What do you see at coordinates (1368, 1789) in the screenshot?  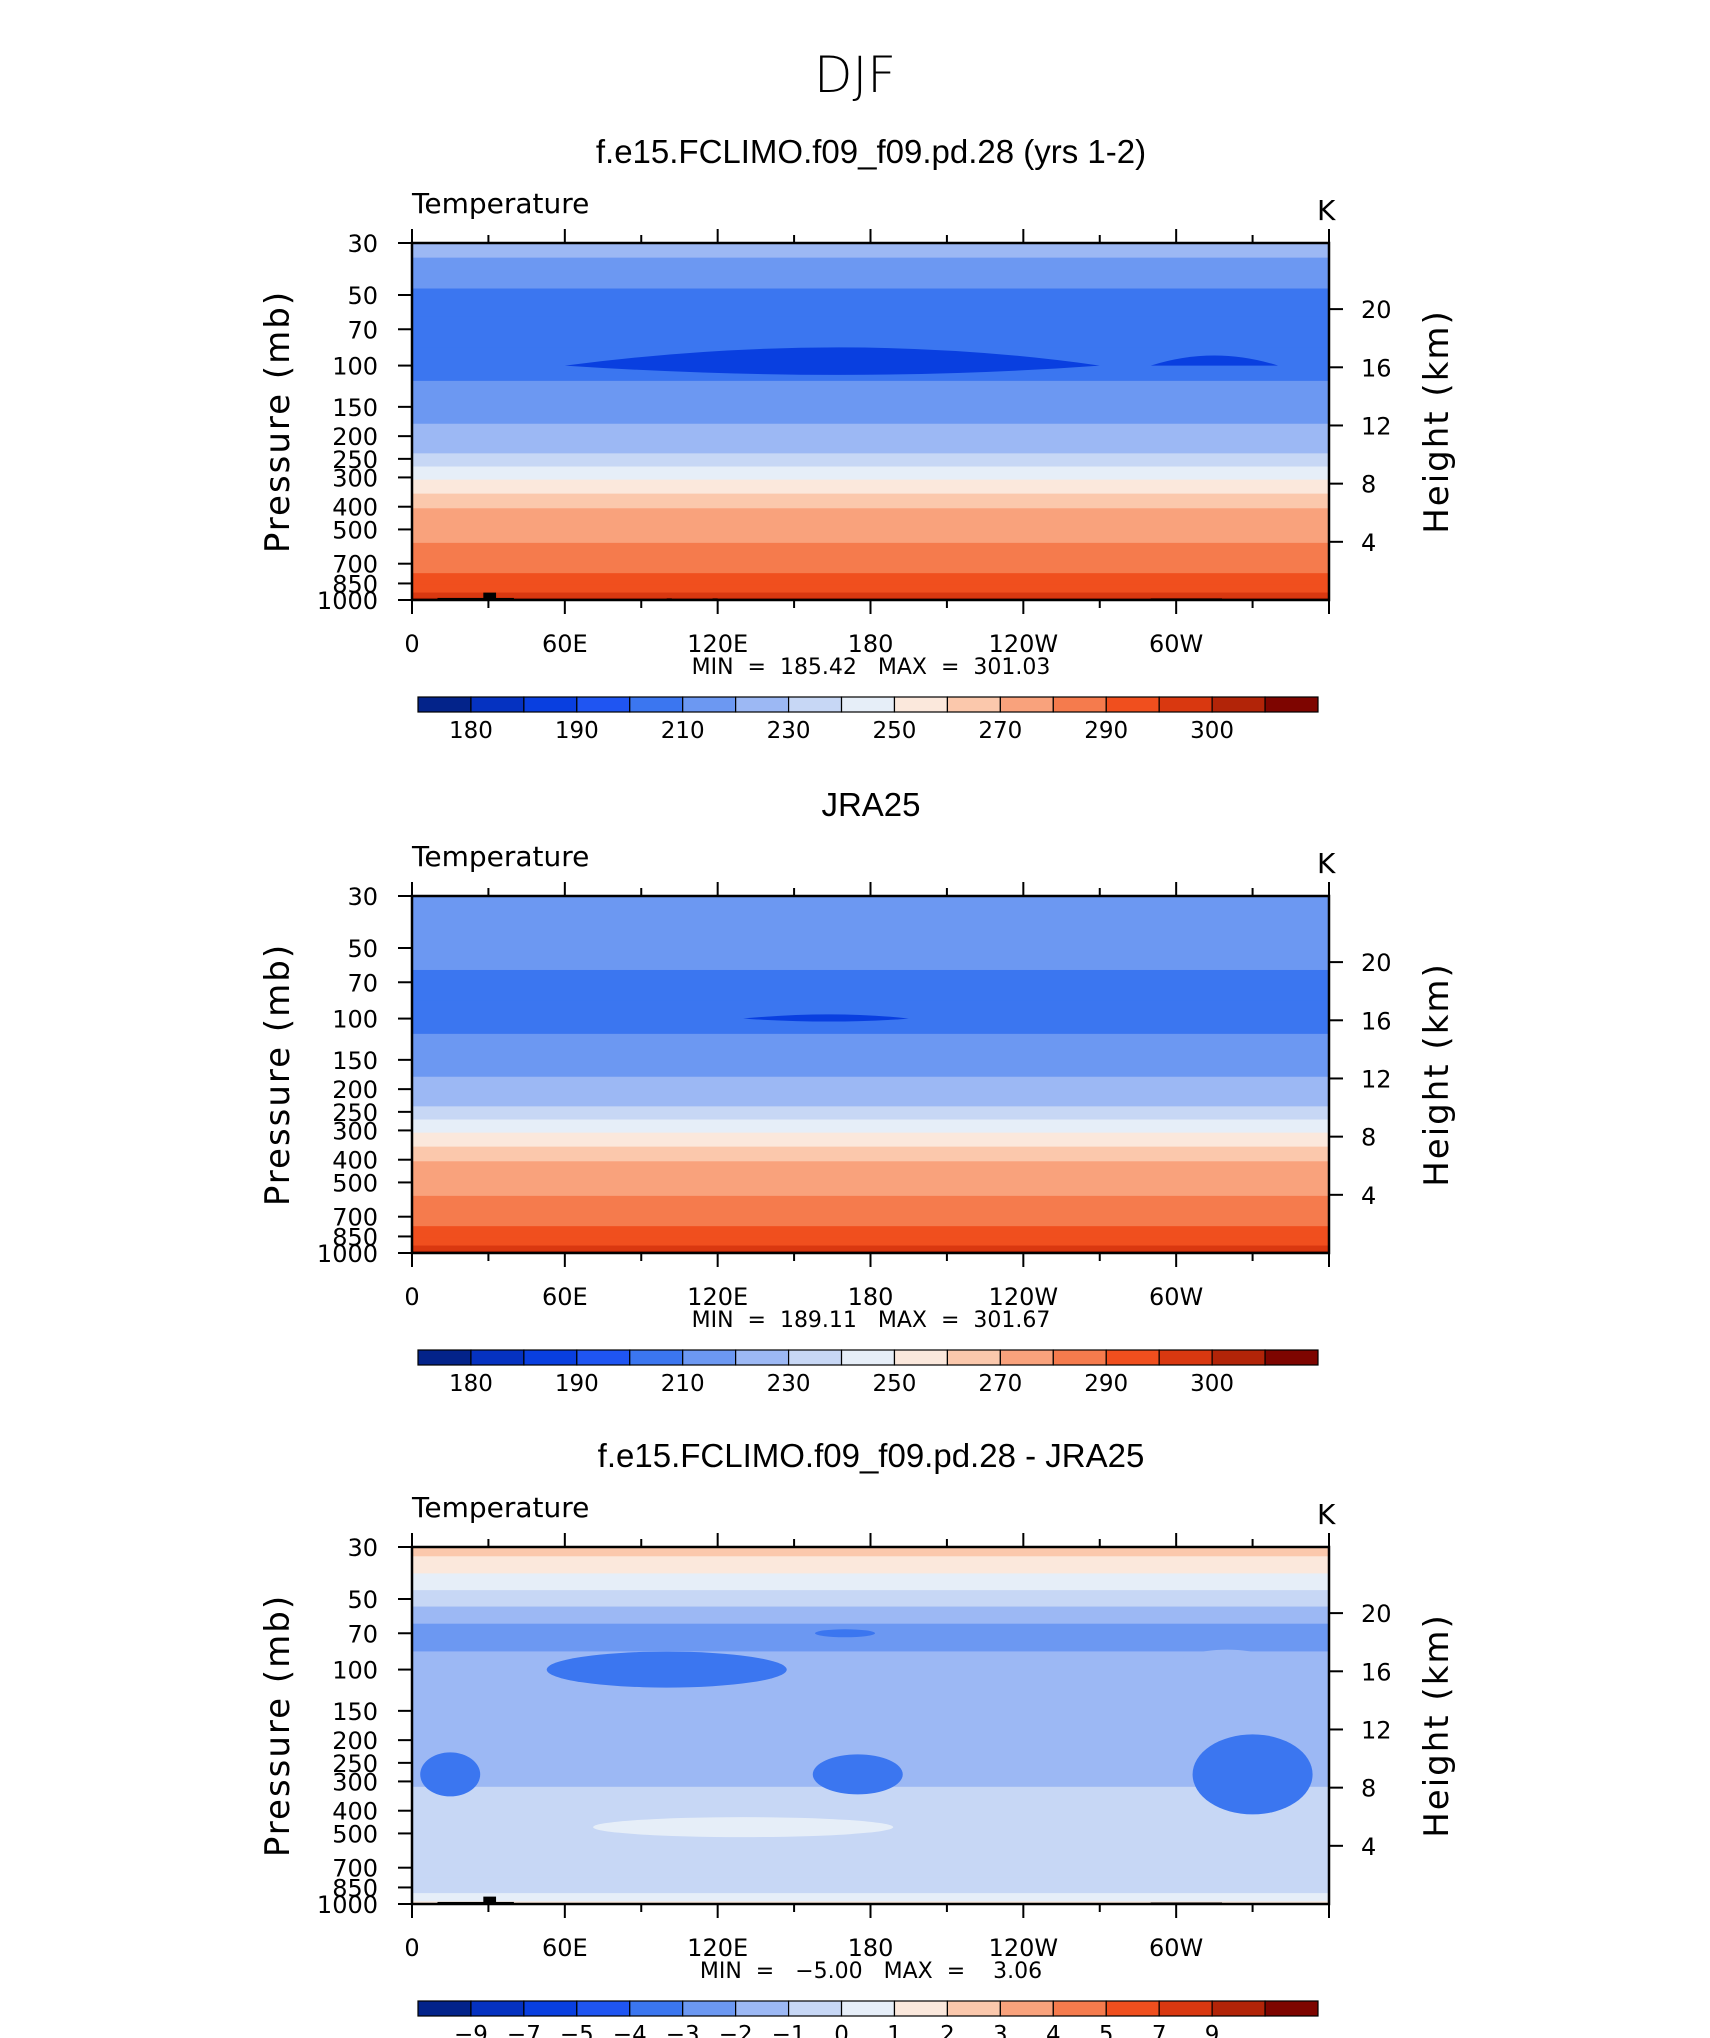 I see `y-right-tick-label: 8` at bounding box center [1368, 1789].